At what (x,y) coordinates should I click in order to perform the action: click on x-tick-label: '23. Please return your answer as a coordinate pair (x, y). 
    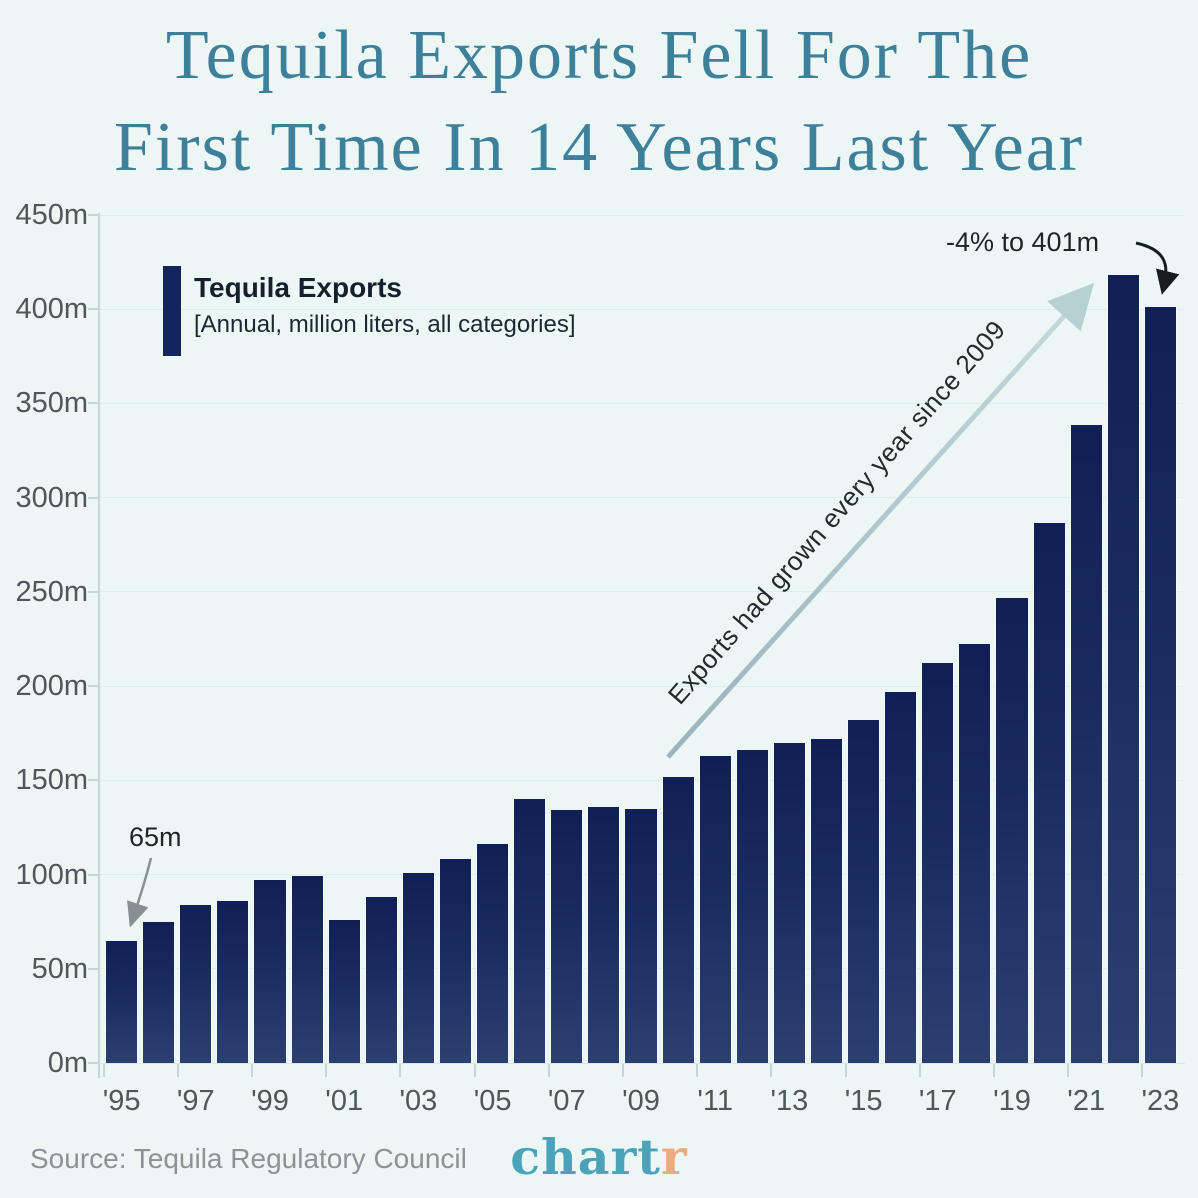
    Looking at the image, I should click on (1160, 1101).